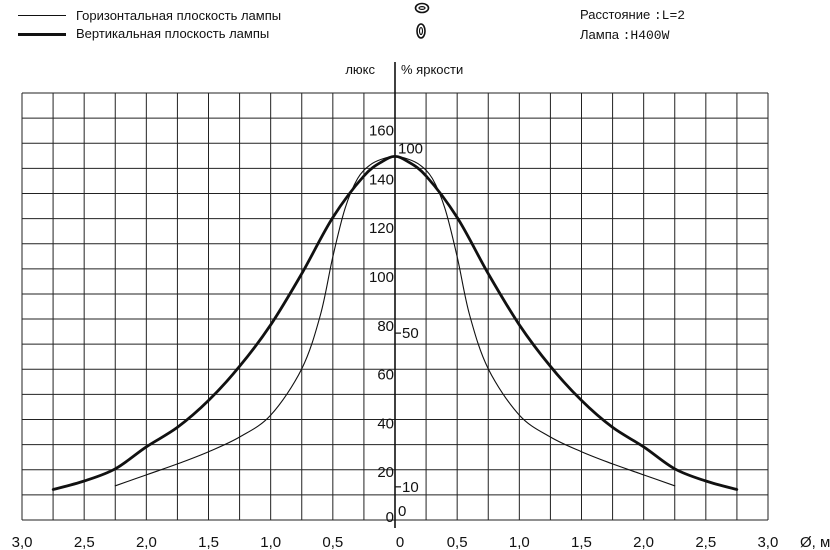  Describe the element at coordinates (421, 31) in the screenshot. I see `lamp-vertical-icon` at that location.